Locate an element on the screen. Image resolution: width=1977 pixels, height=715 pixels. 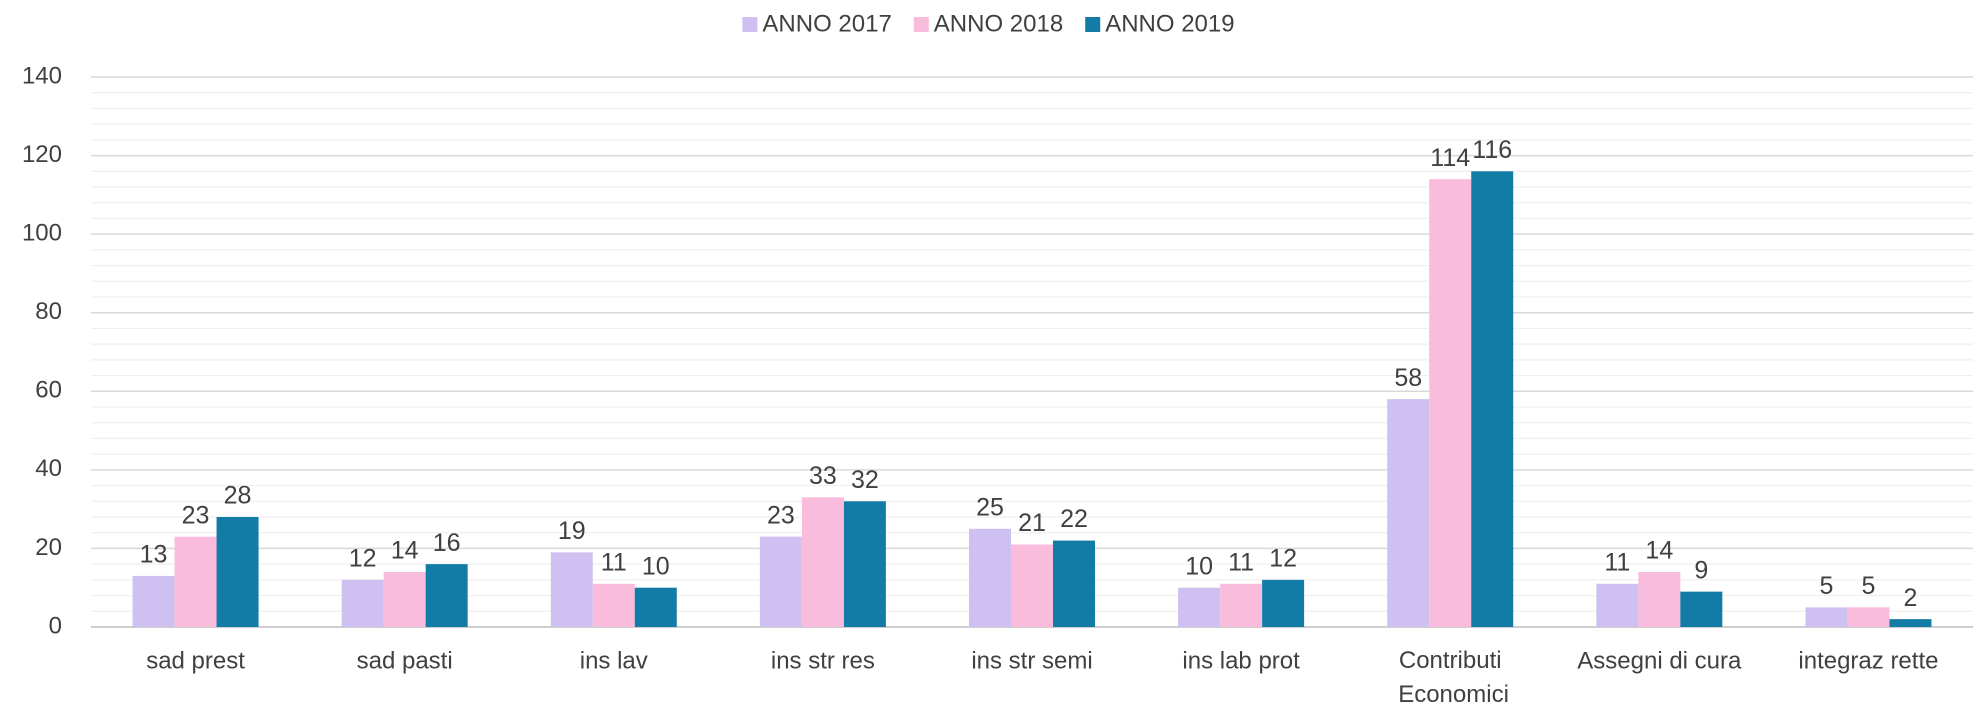
y-tick-label: 60 is located at coordinates (48, 390).